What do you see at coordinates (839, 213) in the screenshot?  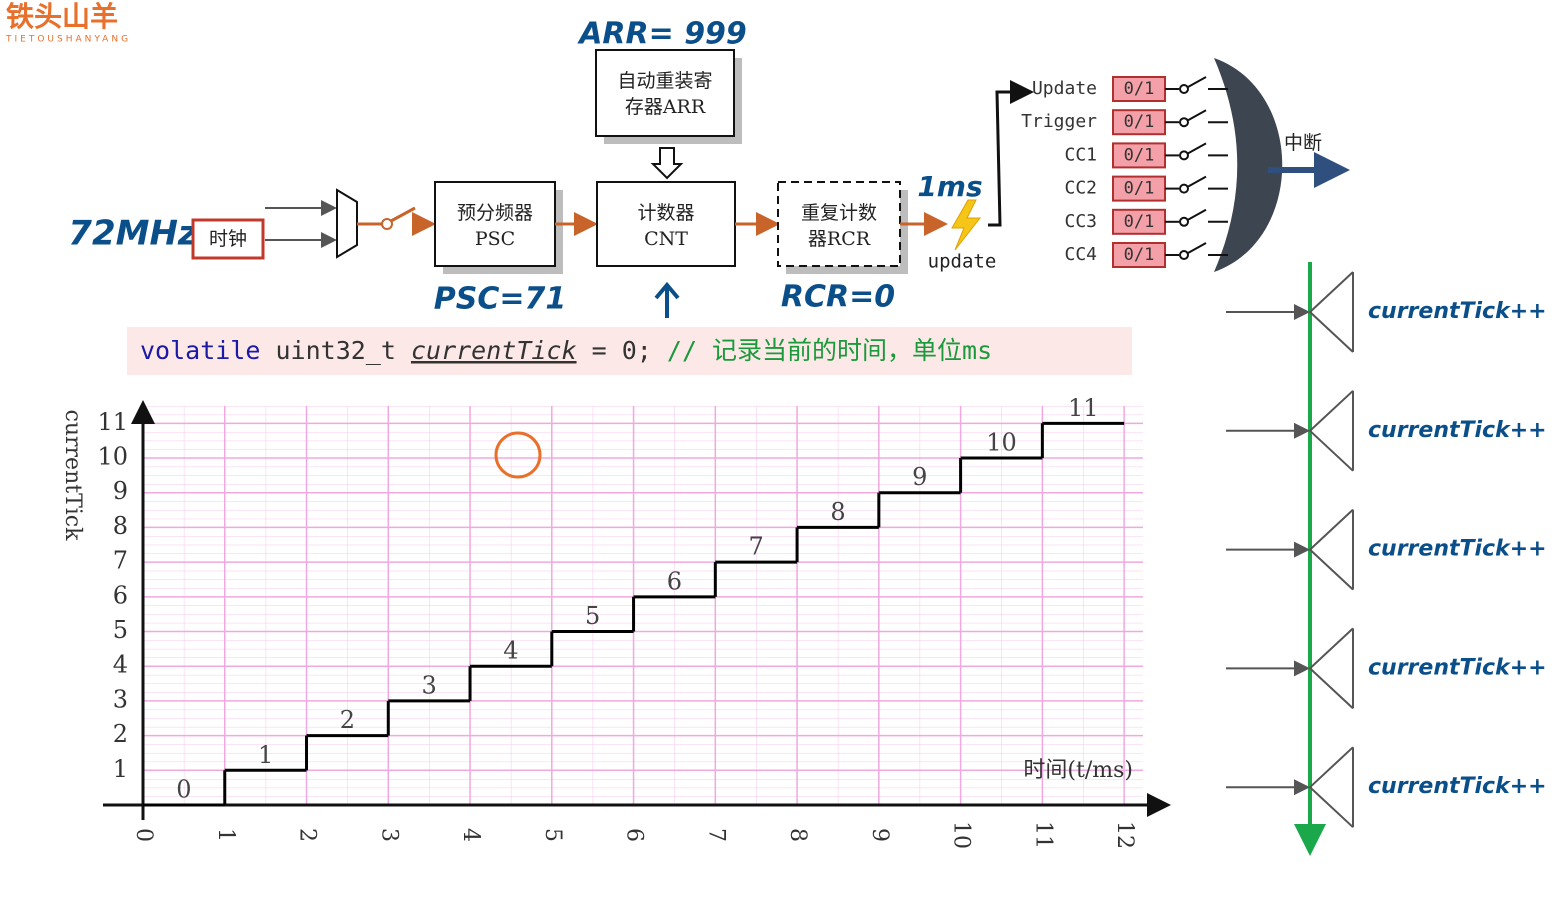 I see `rcr-line1: 重复计数` at bounding box center [839, 213].